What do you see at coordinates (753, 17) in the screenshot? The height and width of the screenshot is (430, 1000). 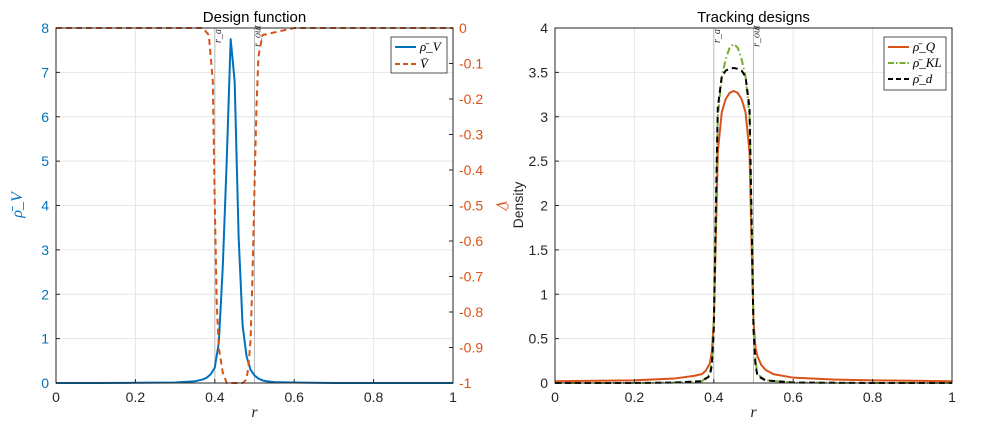 I see `chart-title-right: Tracking designs` at bounding box center [753, 17].